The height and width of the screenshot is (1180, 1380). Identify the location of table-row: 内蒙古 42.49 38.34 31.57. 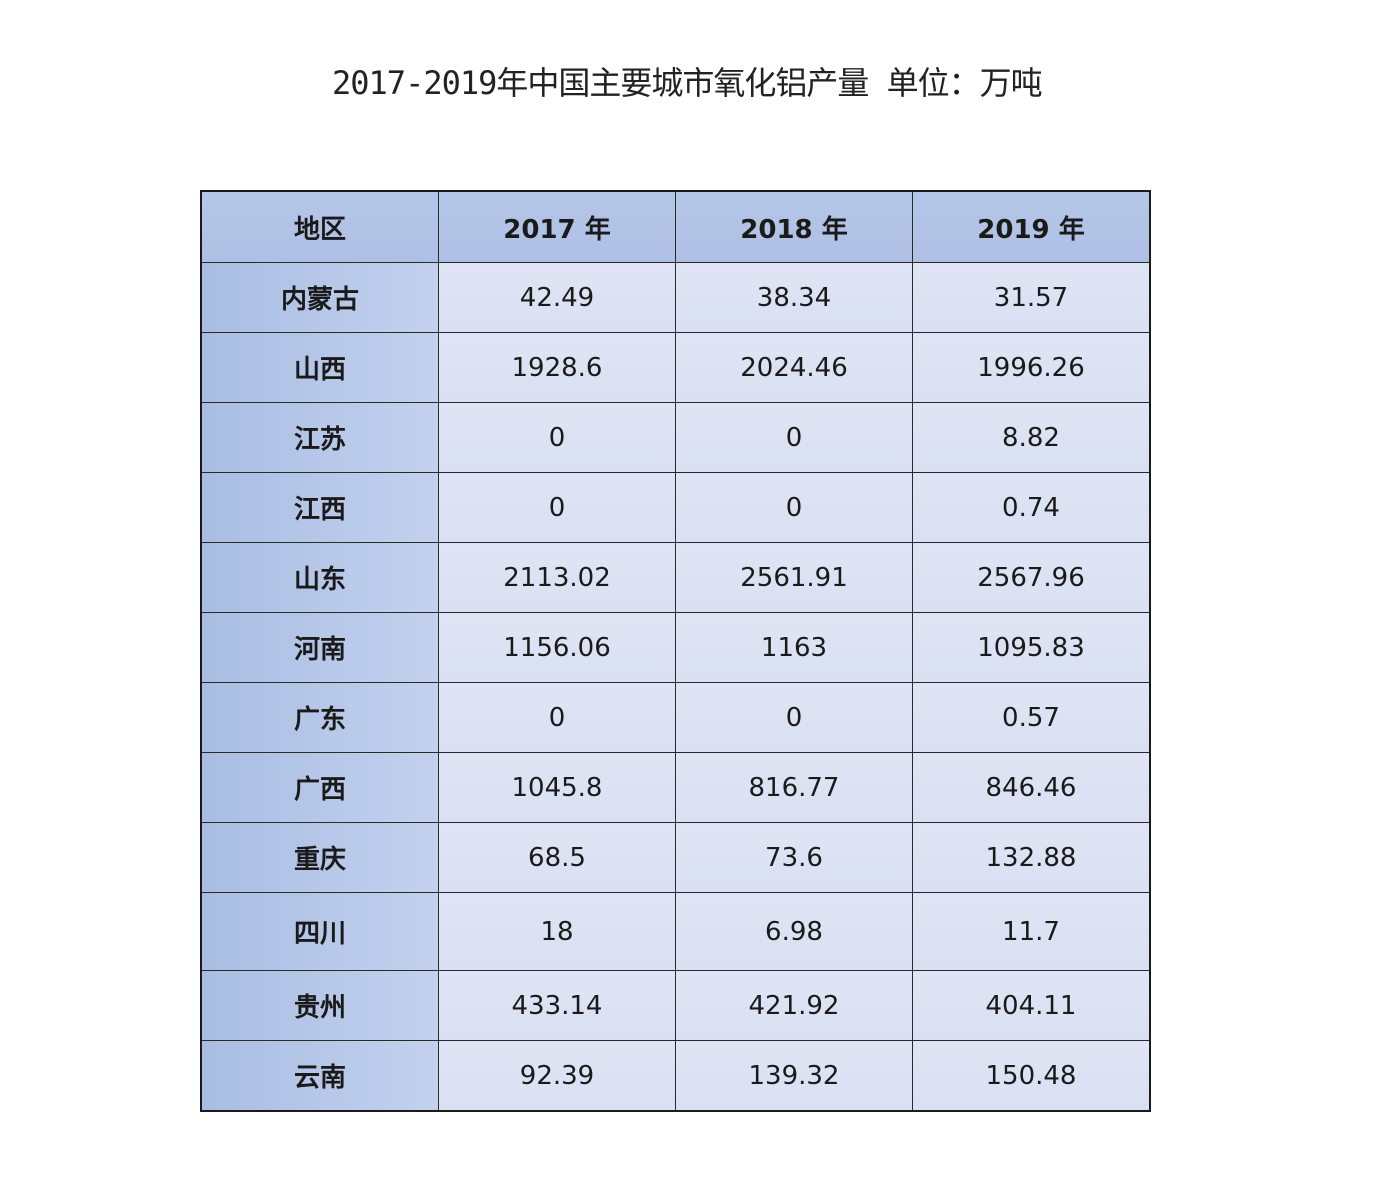
(675, 297).